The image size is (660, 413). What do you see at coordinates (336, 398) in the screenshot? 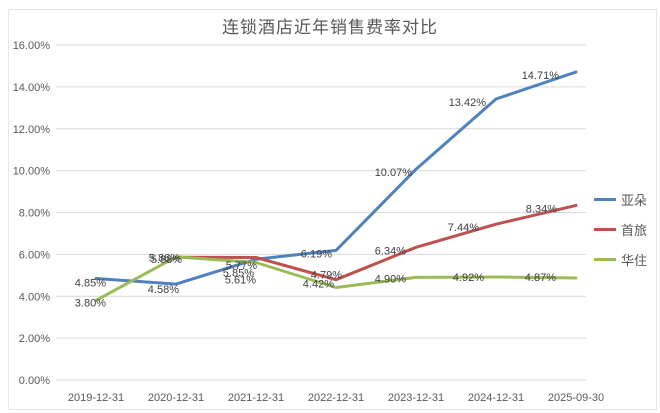
I see `x-axis-tick-label: 2022-12-31` at bounding box center [336, 398].